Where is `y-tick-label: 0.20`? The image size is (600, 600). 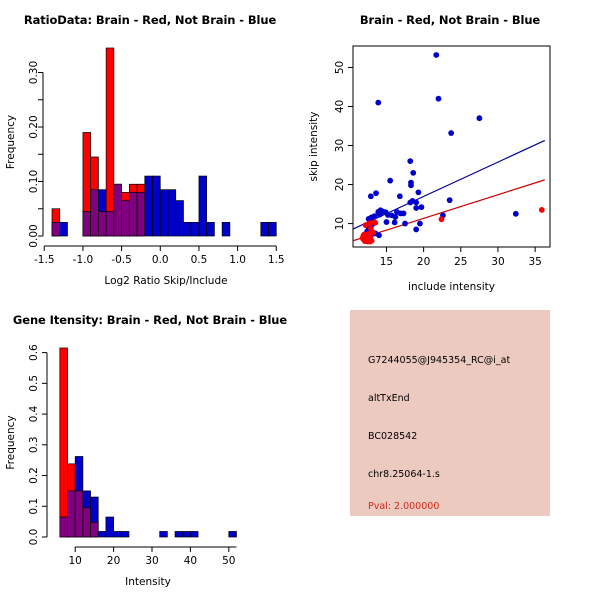 y-tick-label: 0.20 is located at coordinates (34, 126).